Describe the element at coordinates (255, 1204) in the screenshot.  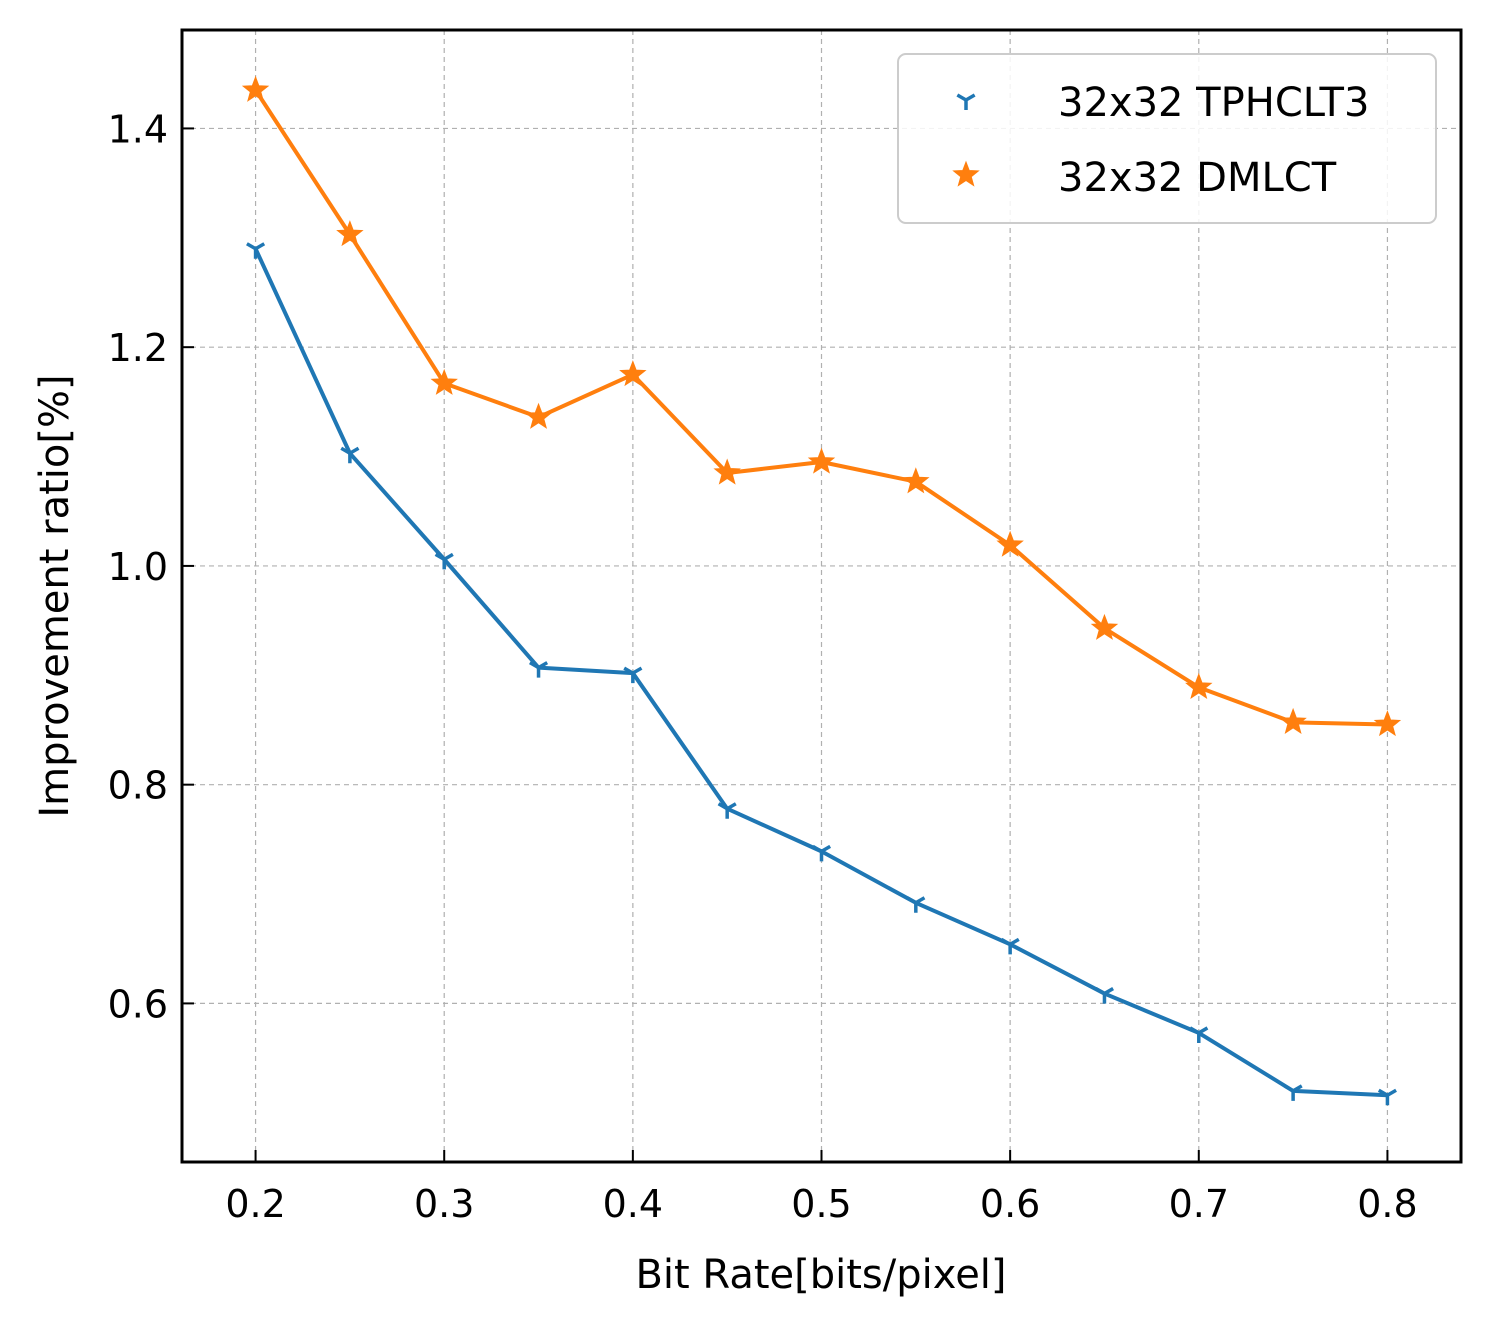
I see `x-tick-label: 0.2` at that location.